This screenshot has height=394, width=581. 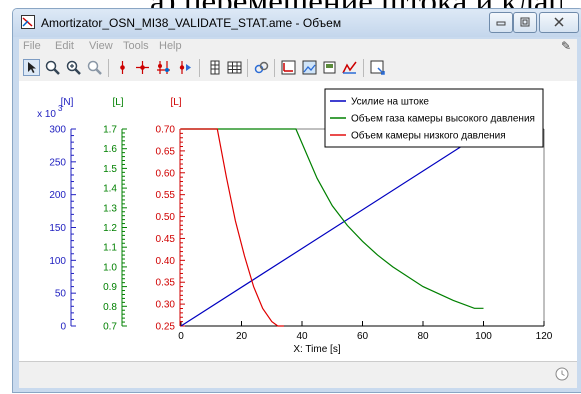 I want to click on legend-entry-0: Усилие на штоке, so click(x=390, y=102).